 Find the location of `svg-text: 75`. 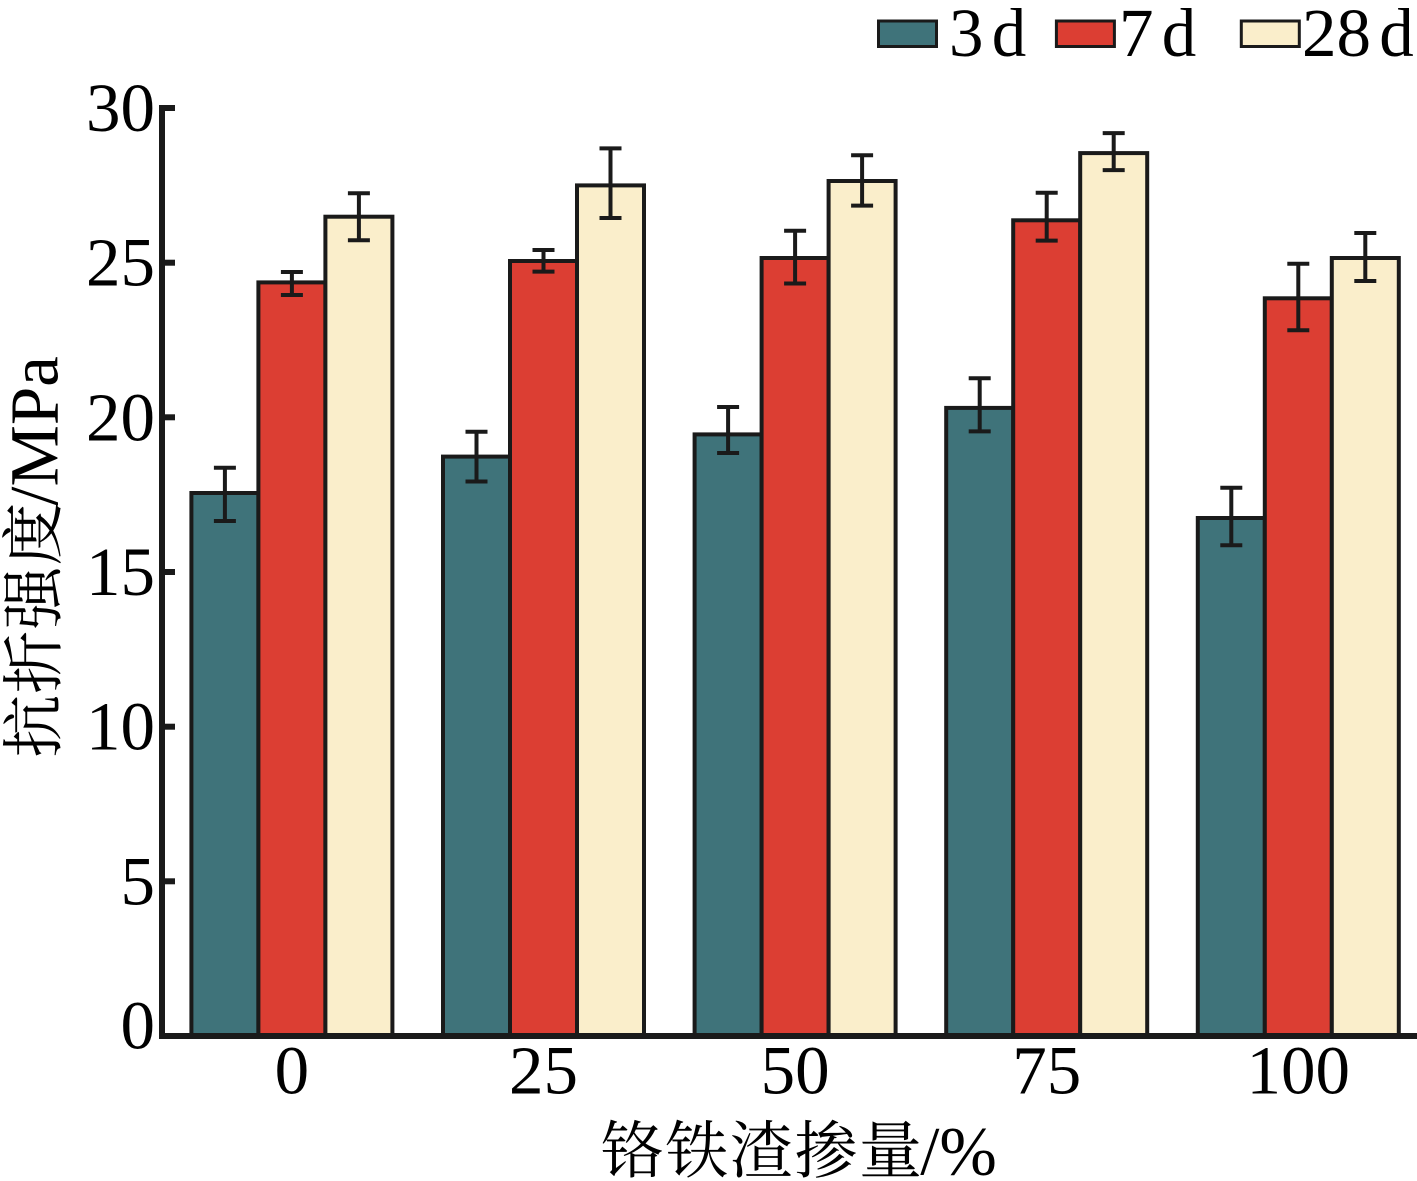

svg-text: 75 is located at coordinates (1046, 1070).